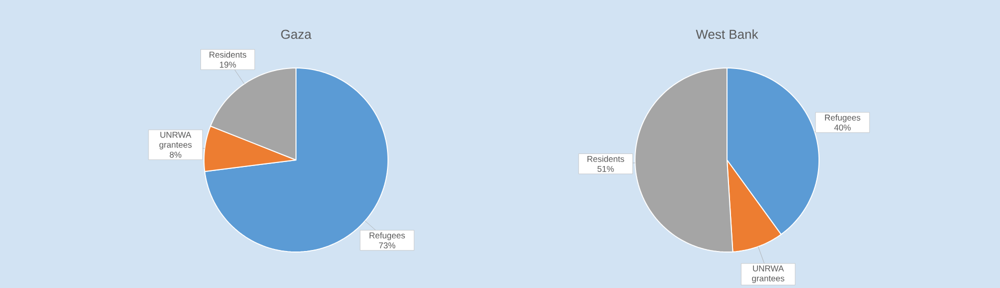 This screenshot has width=1000, height=288. I want to click on chart-title: Gaza, so click(296, 34).